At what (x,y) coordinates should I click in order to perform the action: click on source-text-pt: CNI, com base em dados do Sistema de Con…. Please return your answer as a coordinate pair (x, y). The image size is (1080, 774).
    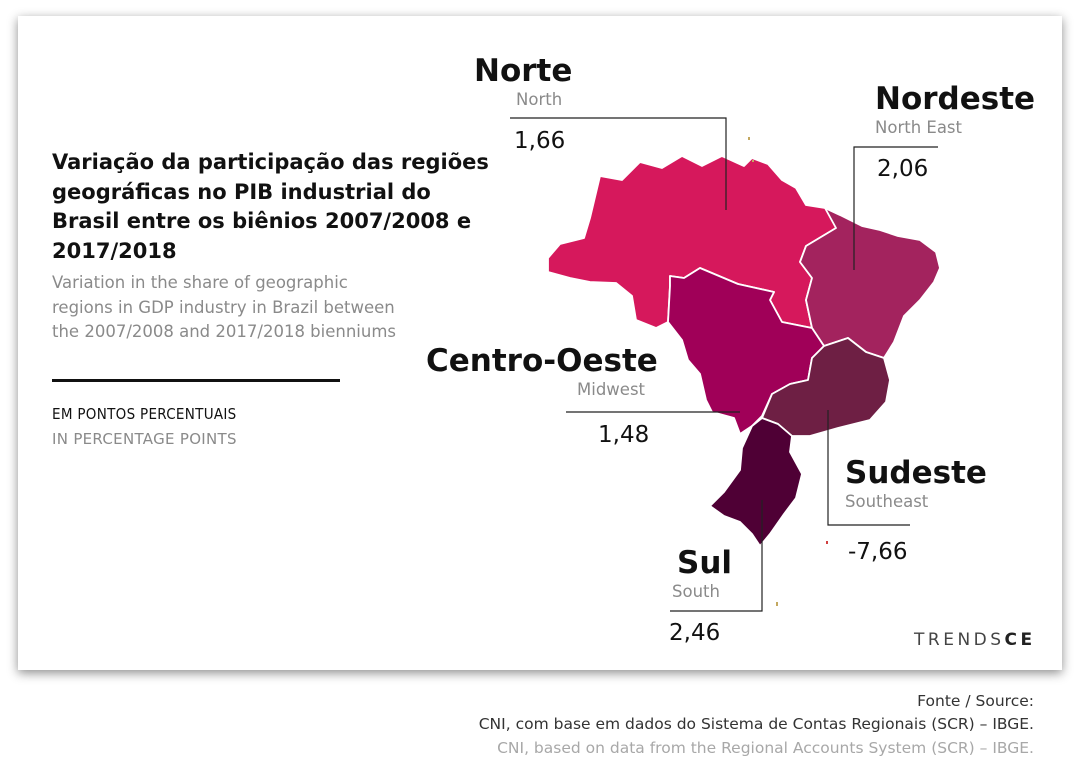
    Looking at the image, I should click on (756, 724).